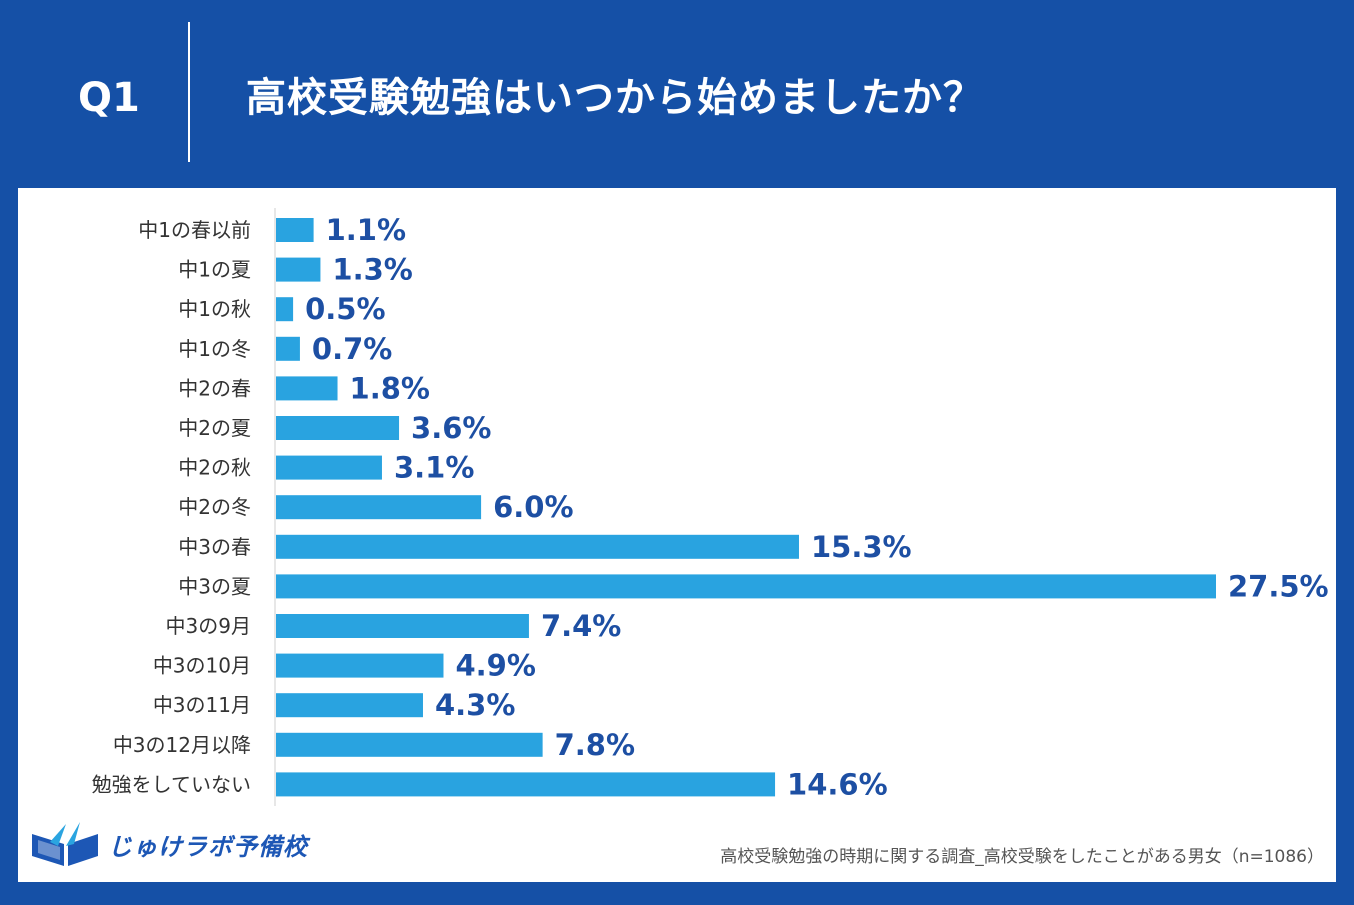 Image resolution: width=1354 pixels, height=905 pixels. What do you see at coordinates (189, 92) in the screenshot?
I see `header-divider` at bounding box center [189, 92].